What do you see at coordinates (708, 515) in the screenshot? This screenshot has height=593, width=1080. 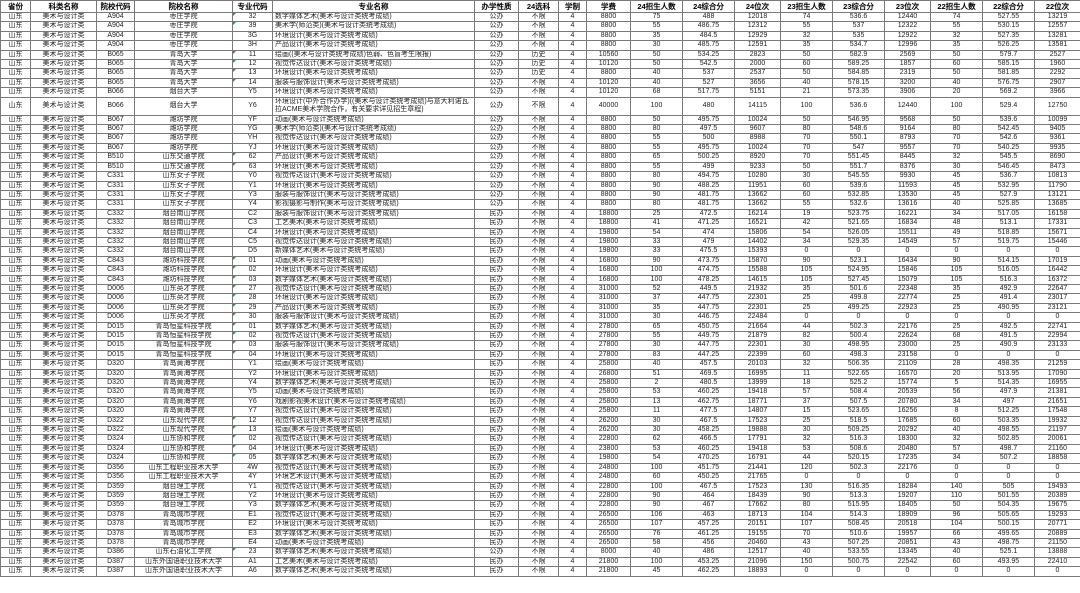 I see `table-cell: 463` at bounding box center [708, 515].